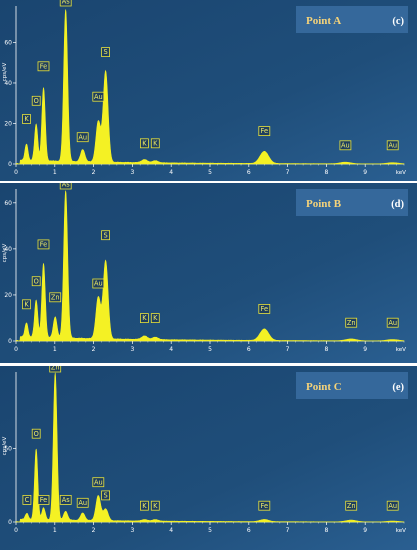 The image size is (417, 550). I want to click on point-label-box: Point B (d), so click(352, 202).